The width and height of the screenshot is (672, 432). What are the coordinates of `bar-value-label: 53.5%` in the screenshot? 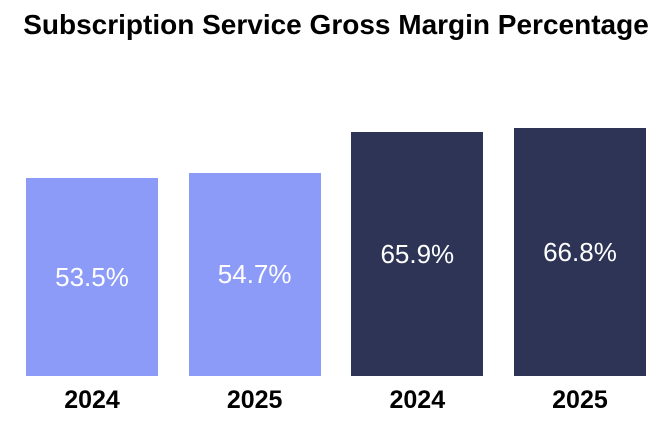 It's located at (92, 276).